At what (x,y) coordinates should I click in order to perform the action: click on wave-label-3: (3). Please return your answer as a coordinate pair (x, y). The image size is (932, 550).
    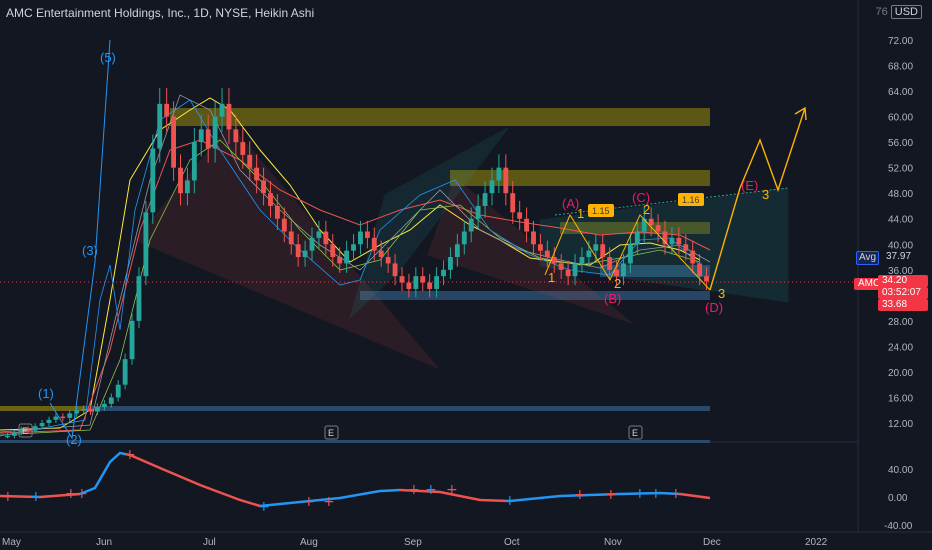
    Looking at the image, I should click on (90, 250).